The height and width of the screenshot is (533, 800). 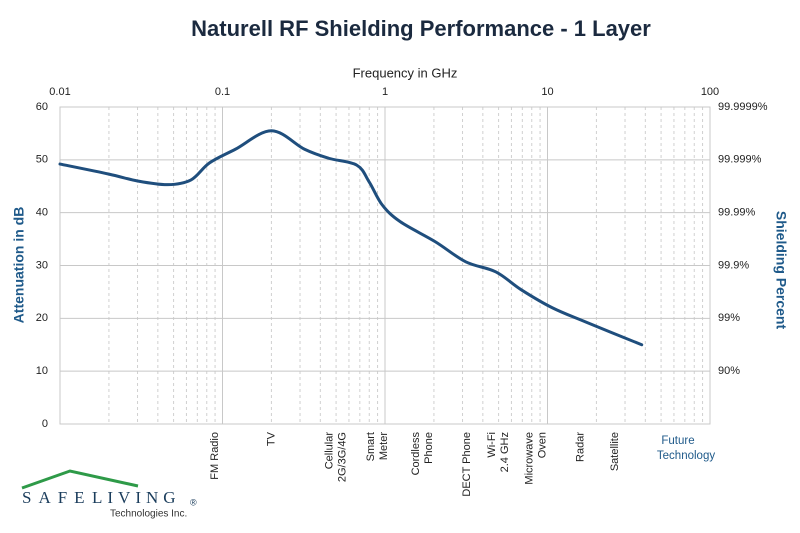 What do you see at coordinates (385, 92) in the screenshot?
I see `x-tick-label: 1` at bounding box center [385, 92].